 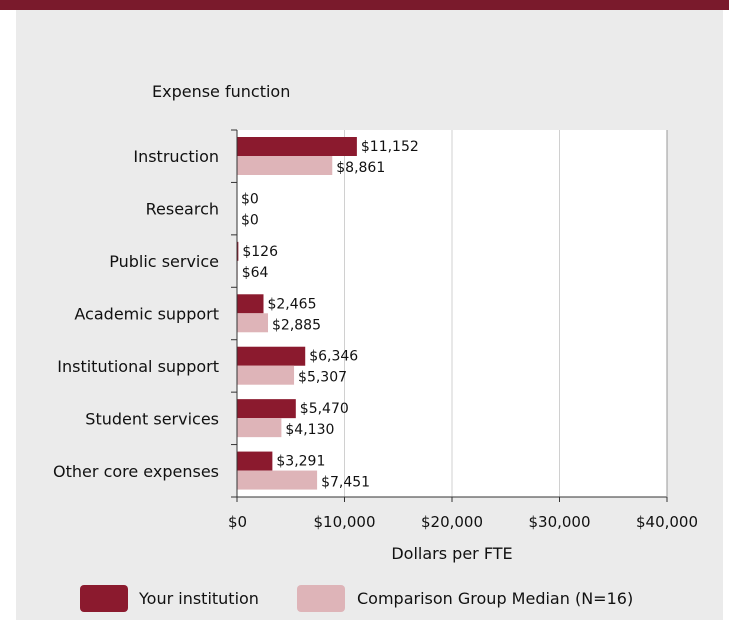 I want to click on x-tick-label: $40,000, so click(x=667, y=522).